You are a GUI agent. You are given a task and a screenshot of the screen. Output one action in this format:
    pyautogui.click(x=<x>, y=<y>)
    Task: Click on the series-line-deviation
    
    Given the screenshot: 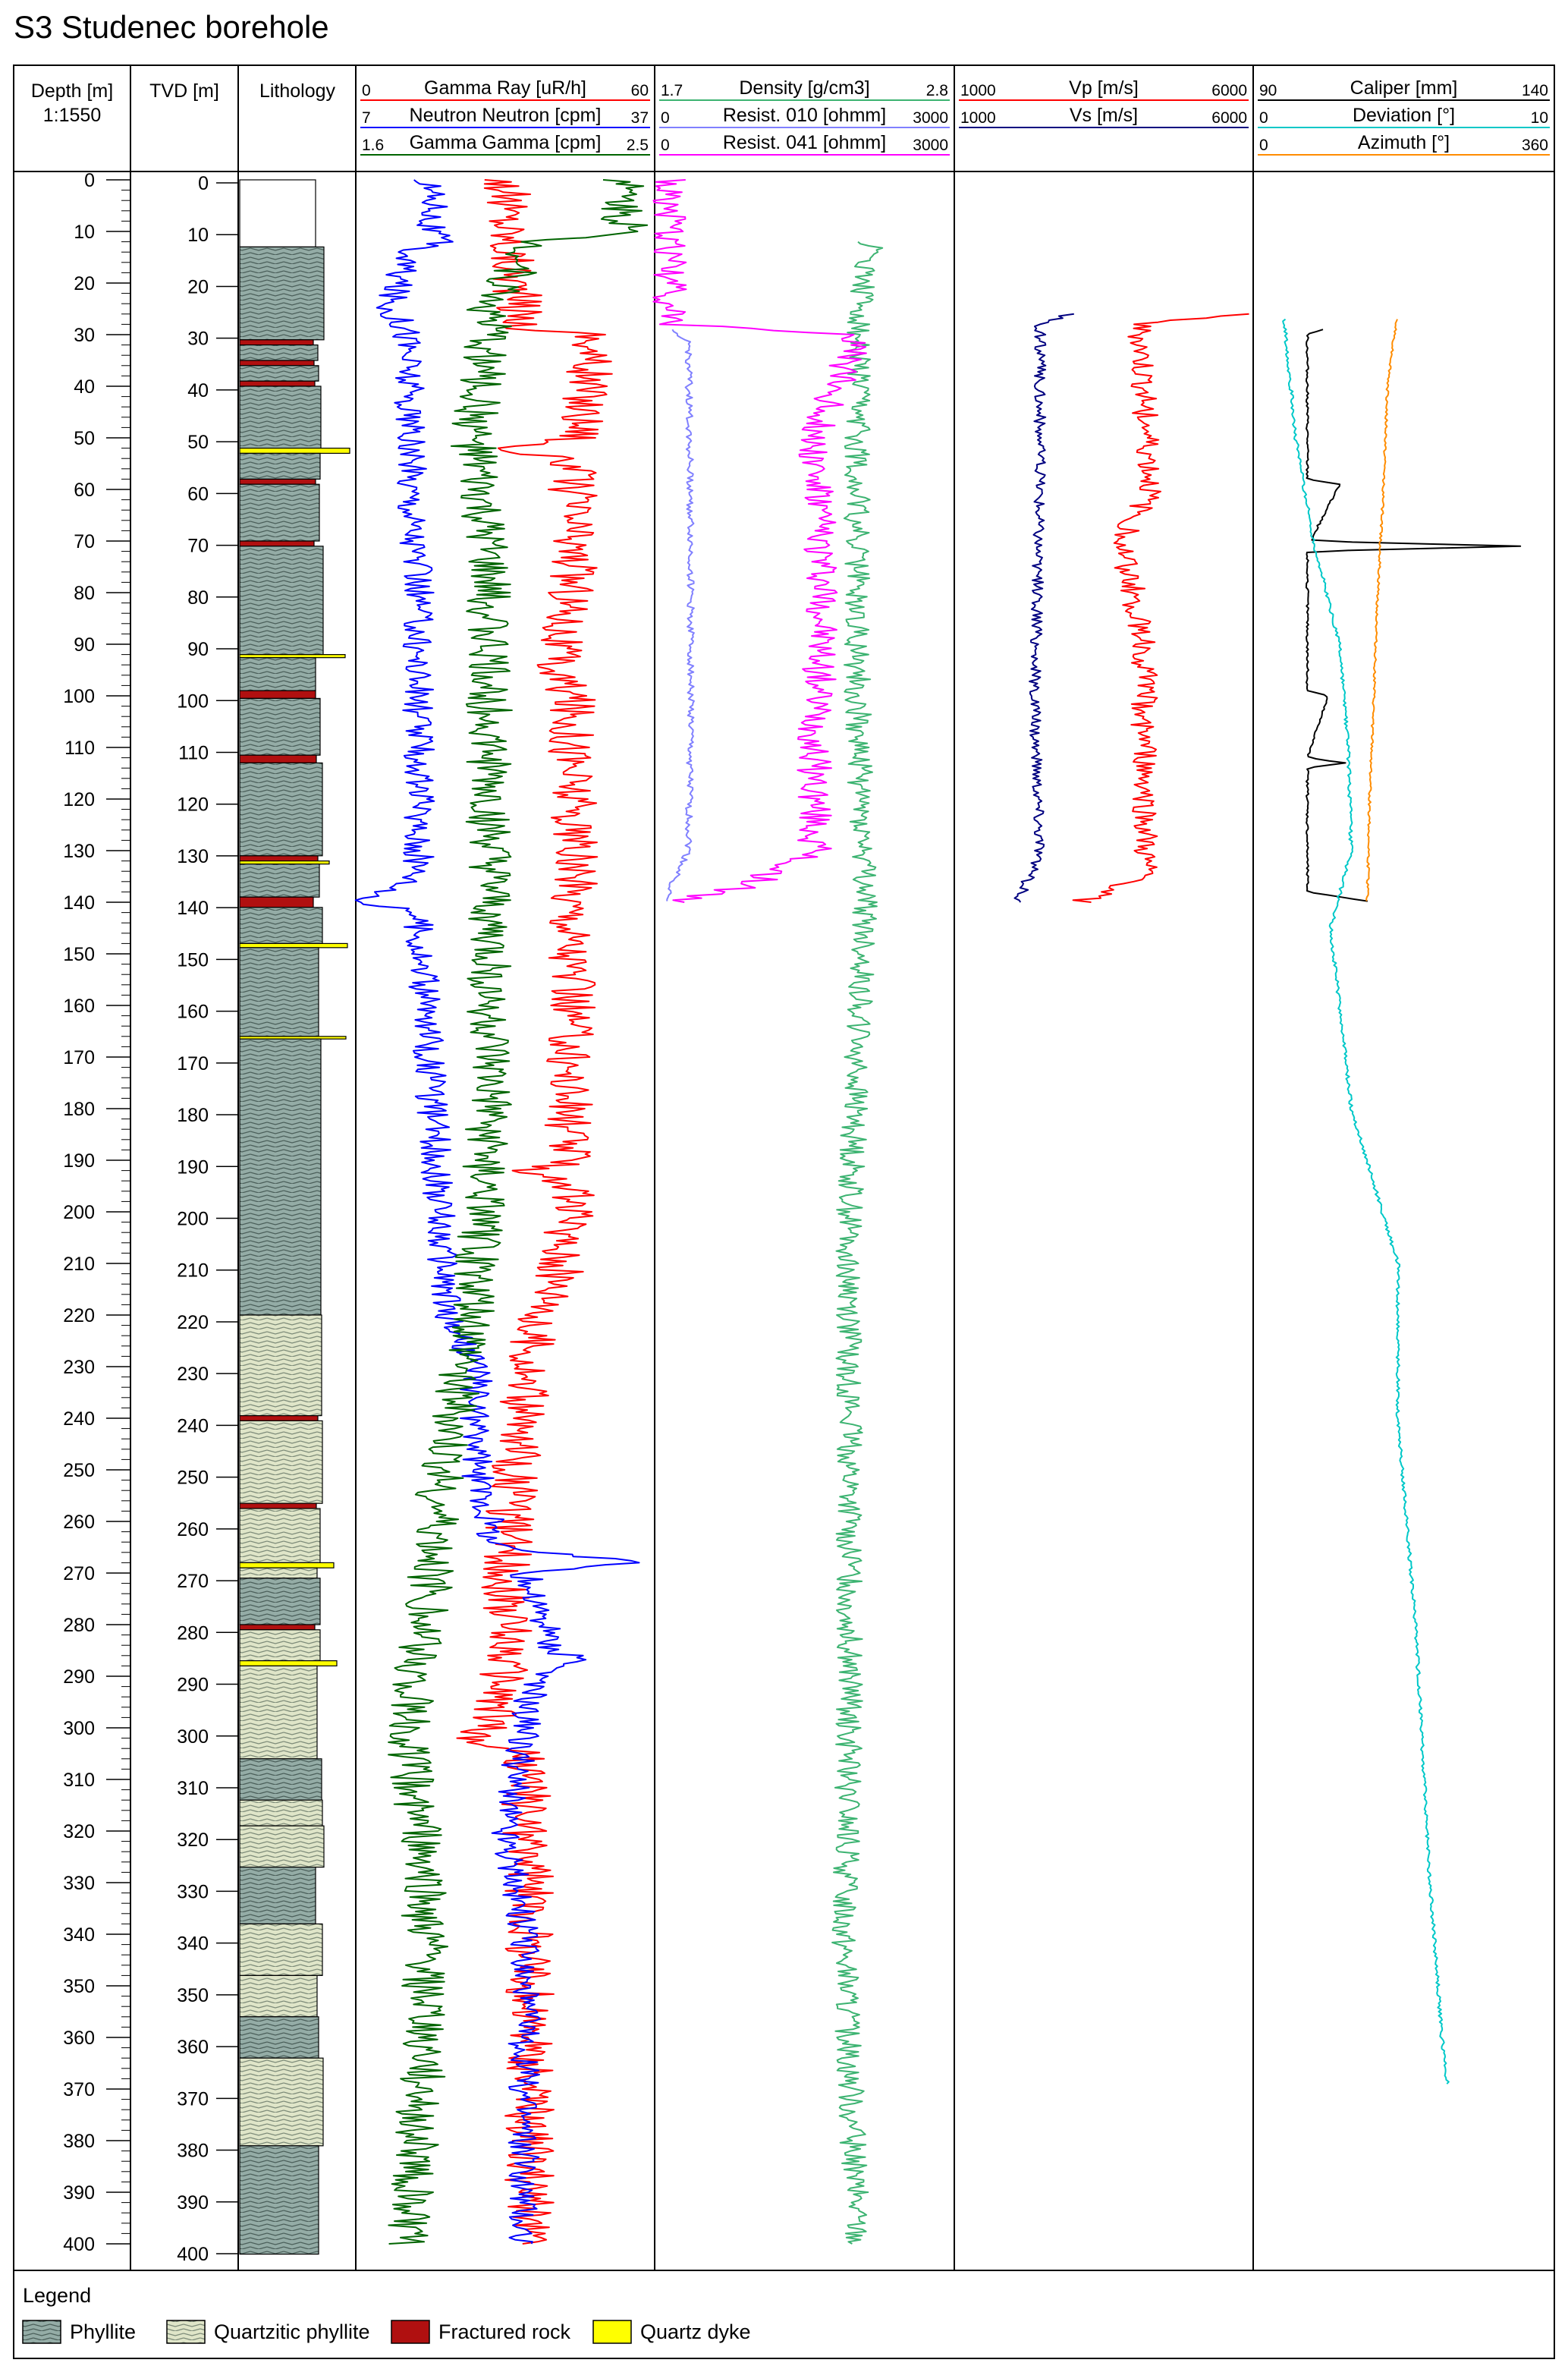 What is the action you would take?
    pyautogui.click(x=1366, y=1201)
    